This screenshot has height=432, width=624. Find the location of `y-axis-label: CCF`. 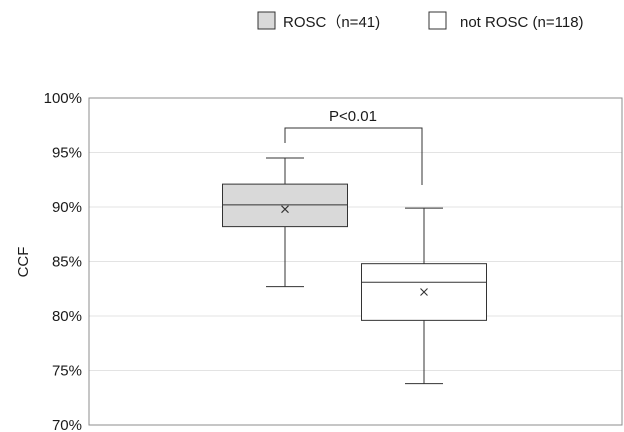

y-axis-label: CCF is located at coordinates (23, 262).